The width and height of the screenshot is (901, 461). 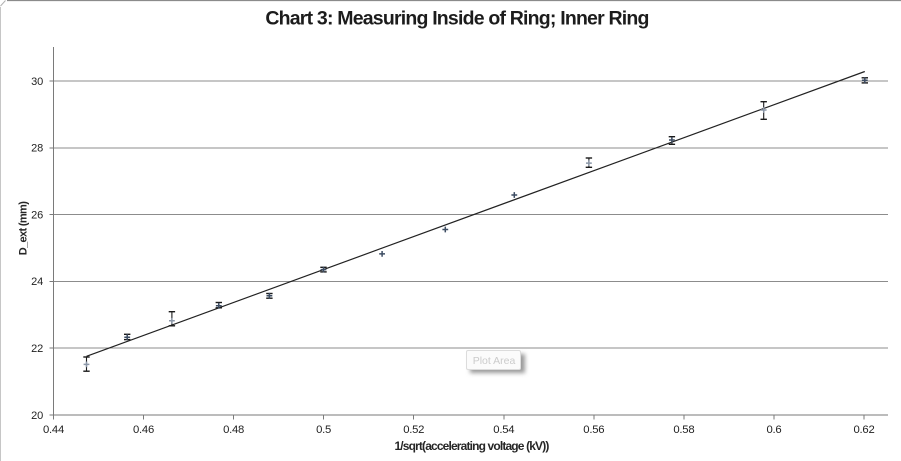 What do you see at coordinates (774, 430) in the screenshot?
I see `svg-text: 0.6` at bounding box center [774, 430].